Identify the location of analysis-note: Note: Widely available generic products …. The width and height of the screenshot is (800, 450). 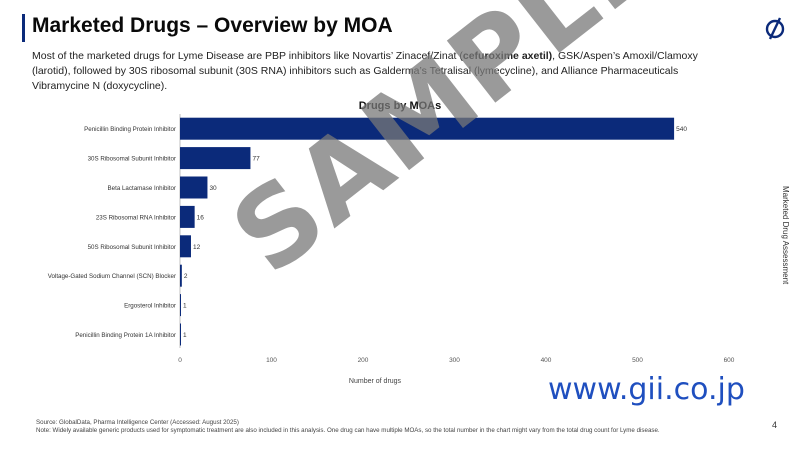
(348, 430).